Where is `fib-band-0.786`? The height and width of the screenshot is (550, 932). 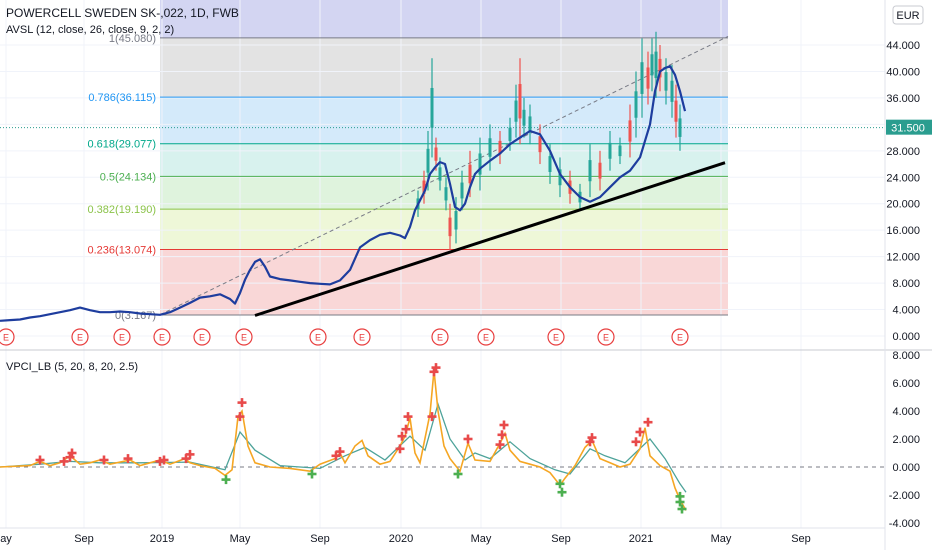 fib-band-0.786 is located at coordinates (444, 120).